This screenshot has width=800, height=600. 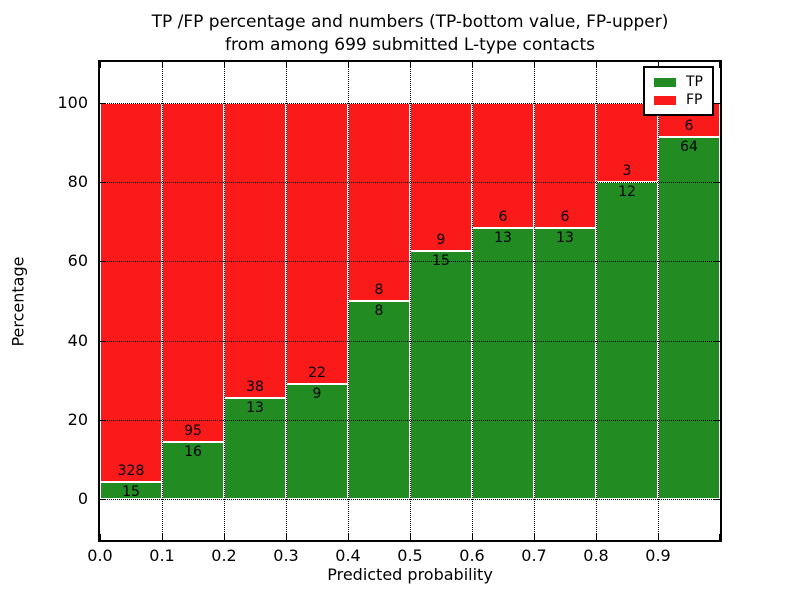 What do you see at coordinates (689, 125) in the screenshot?
I see `bar-label-fp-9: 6` at bounding box center [689, 125].